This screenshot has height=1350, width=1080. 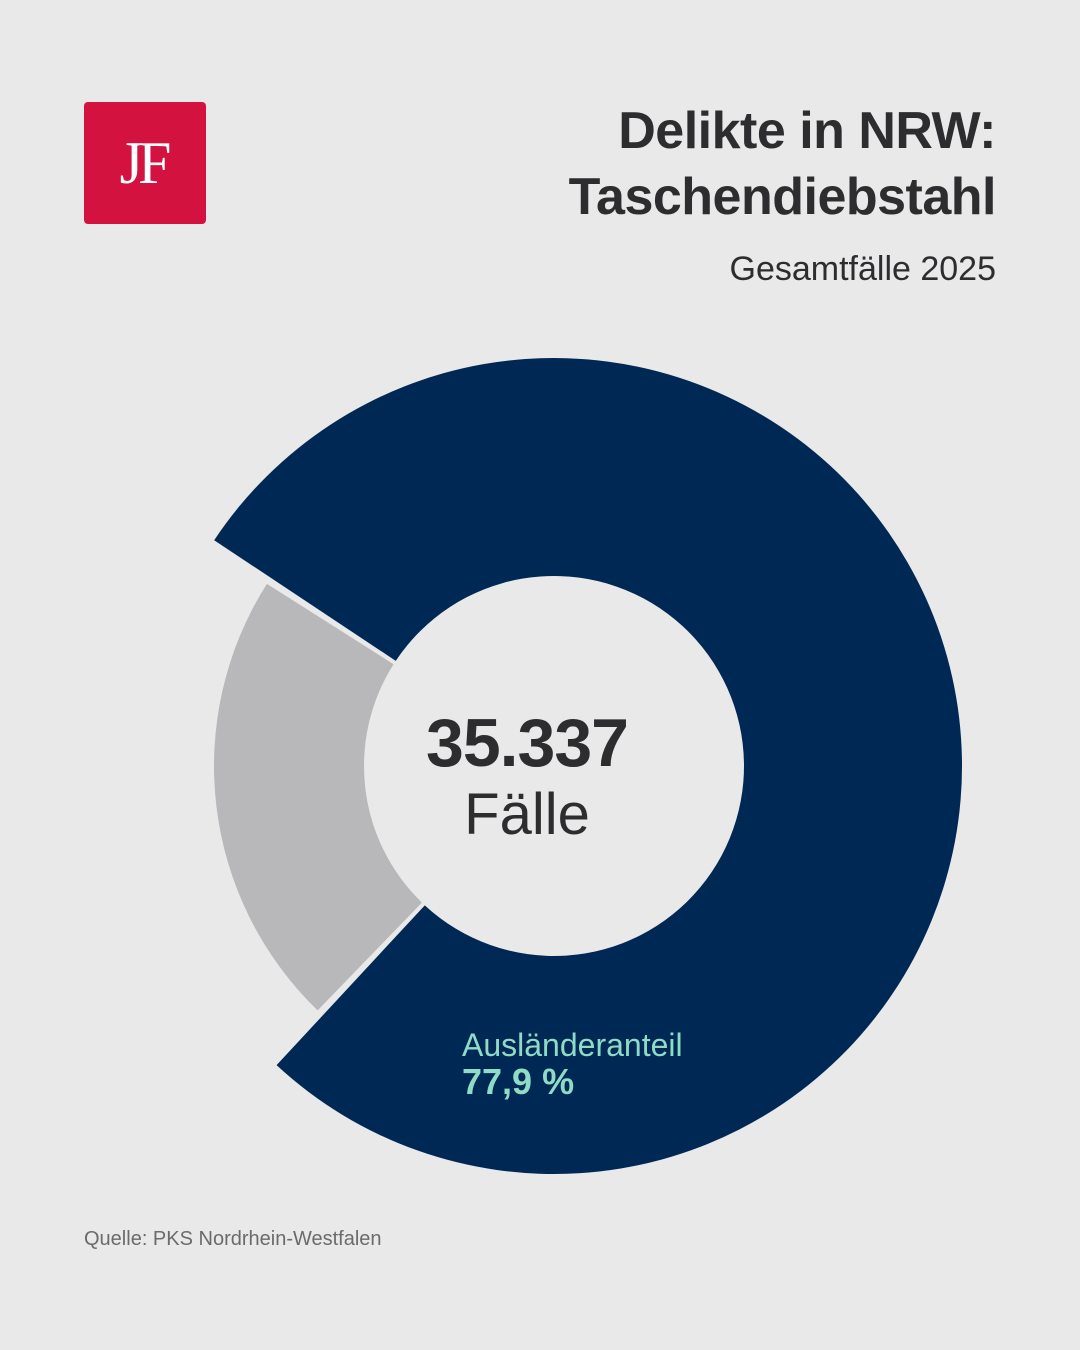 What do you see at coordinates (518, 1081) in the screenshot?
I see `slice-value-auslaenderanteil: 77,9 %` at bounding box center [518, 1081].